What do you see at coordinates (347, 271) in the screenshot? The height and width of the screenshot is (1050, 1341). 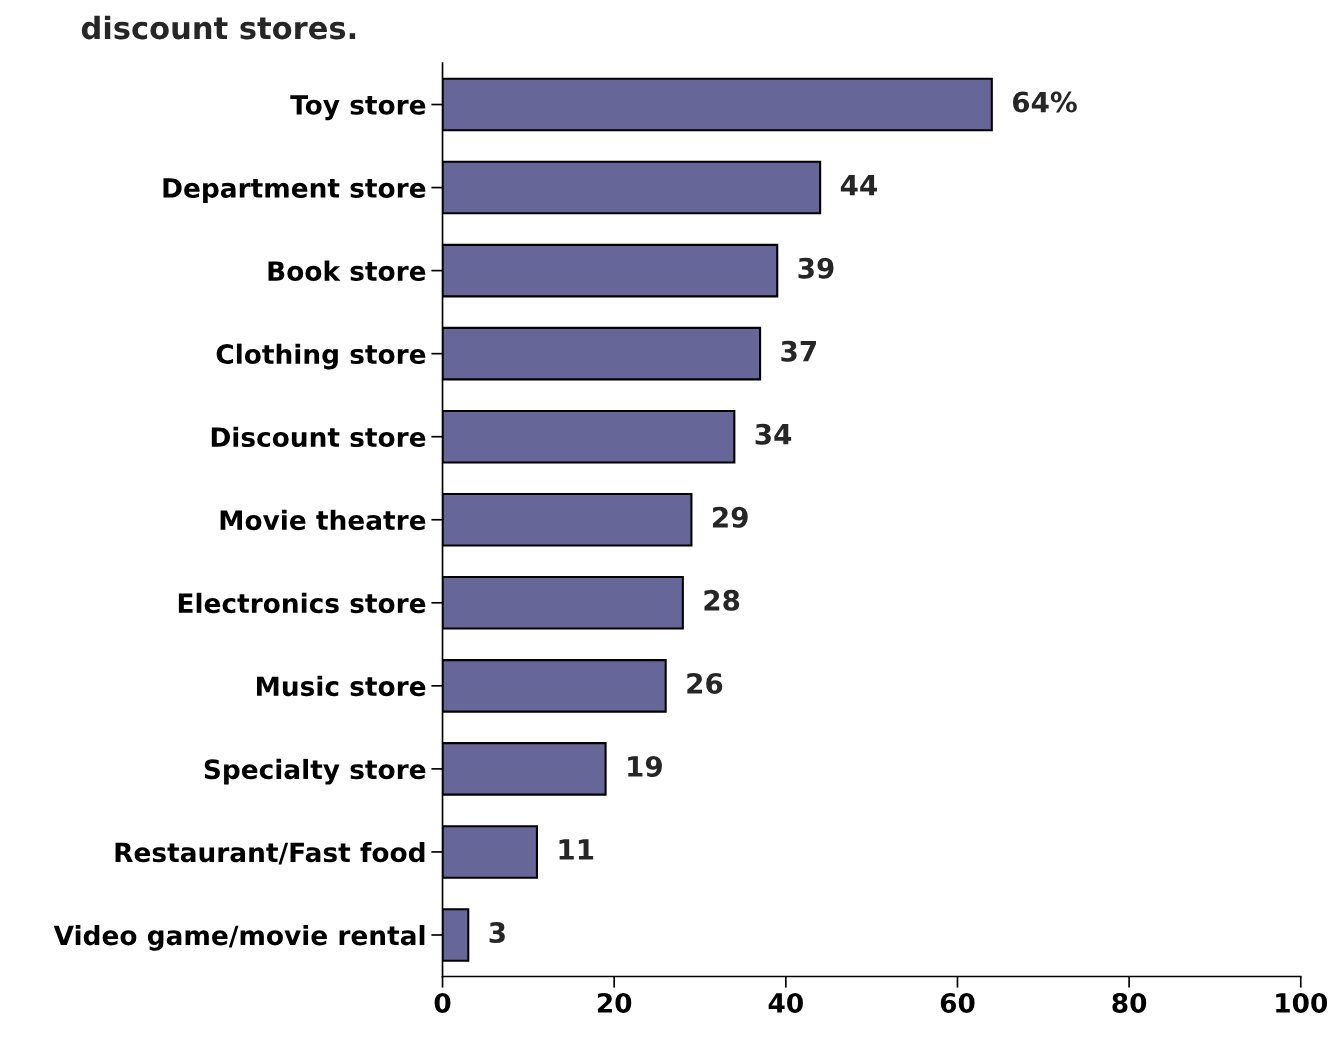 I see `y-tick-label: Book store` at bounding box center [347, 271].